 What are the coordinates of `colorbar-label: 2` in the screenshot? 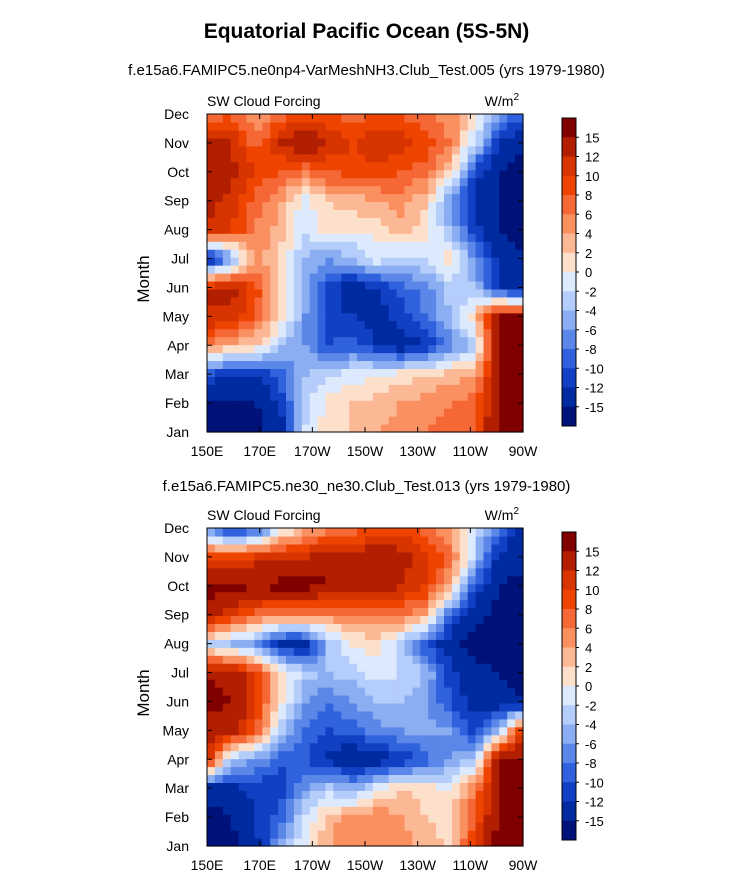 It's located at (588, 667).